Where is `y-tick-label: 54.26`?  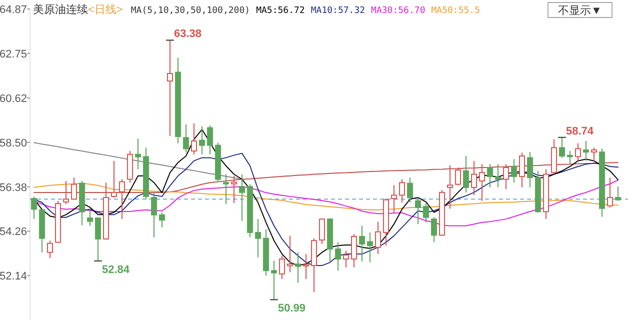
y-tick-label: 54.26 is located at coordinates (13, 232).